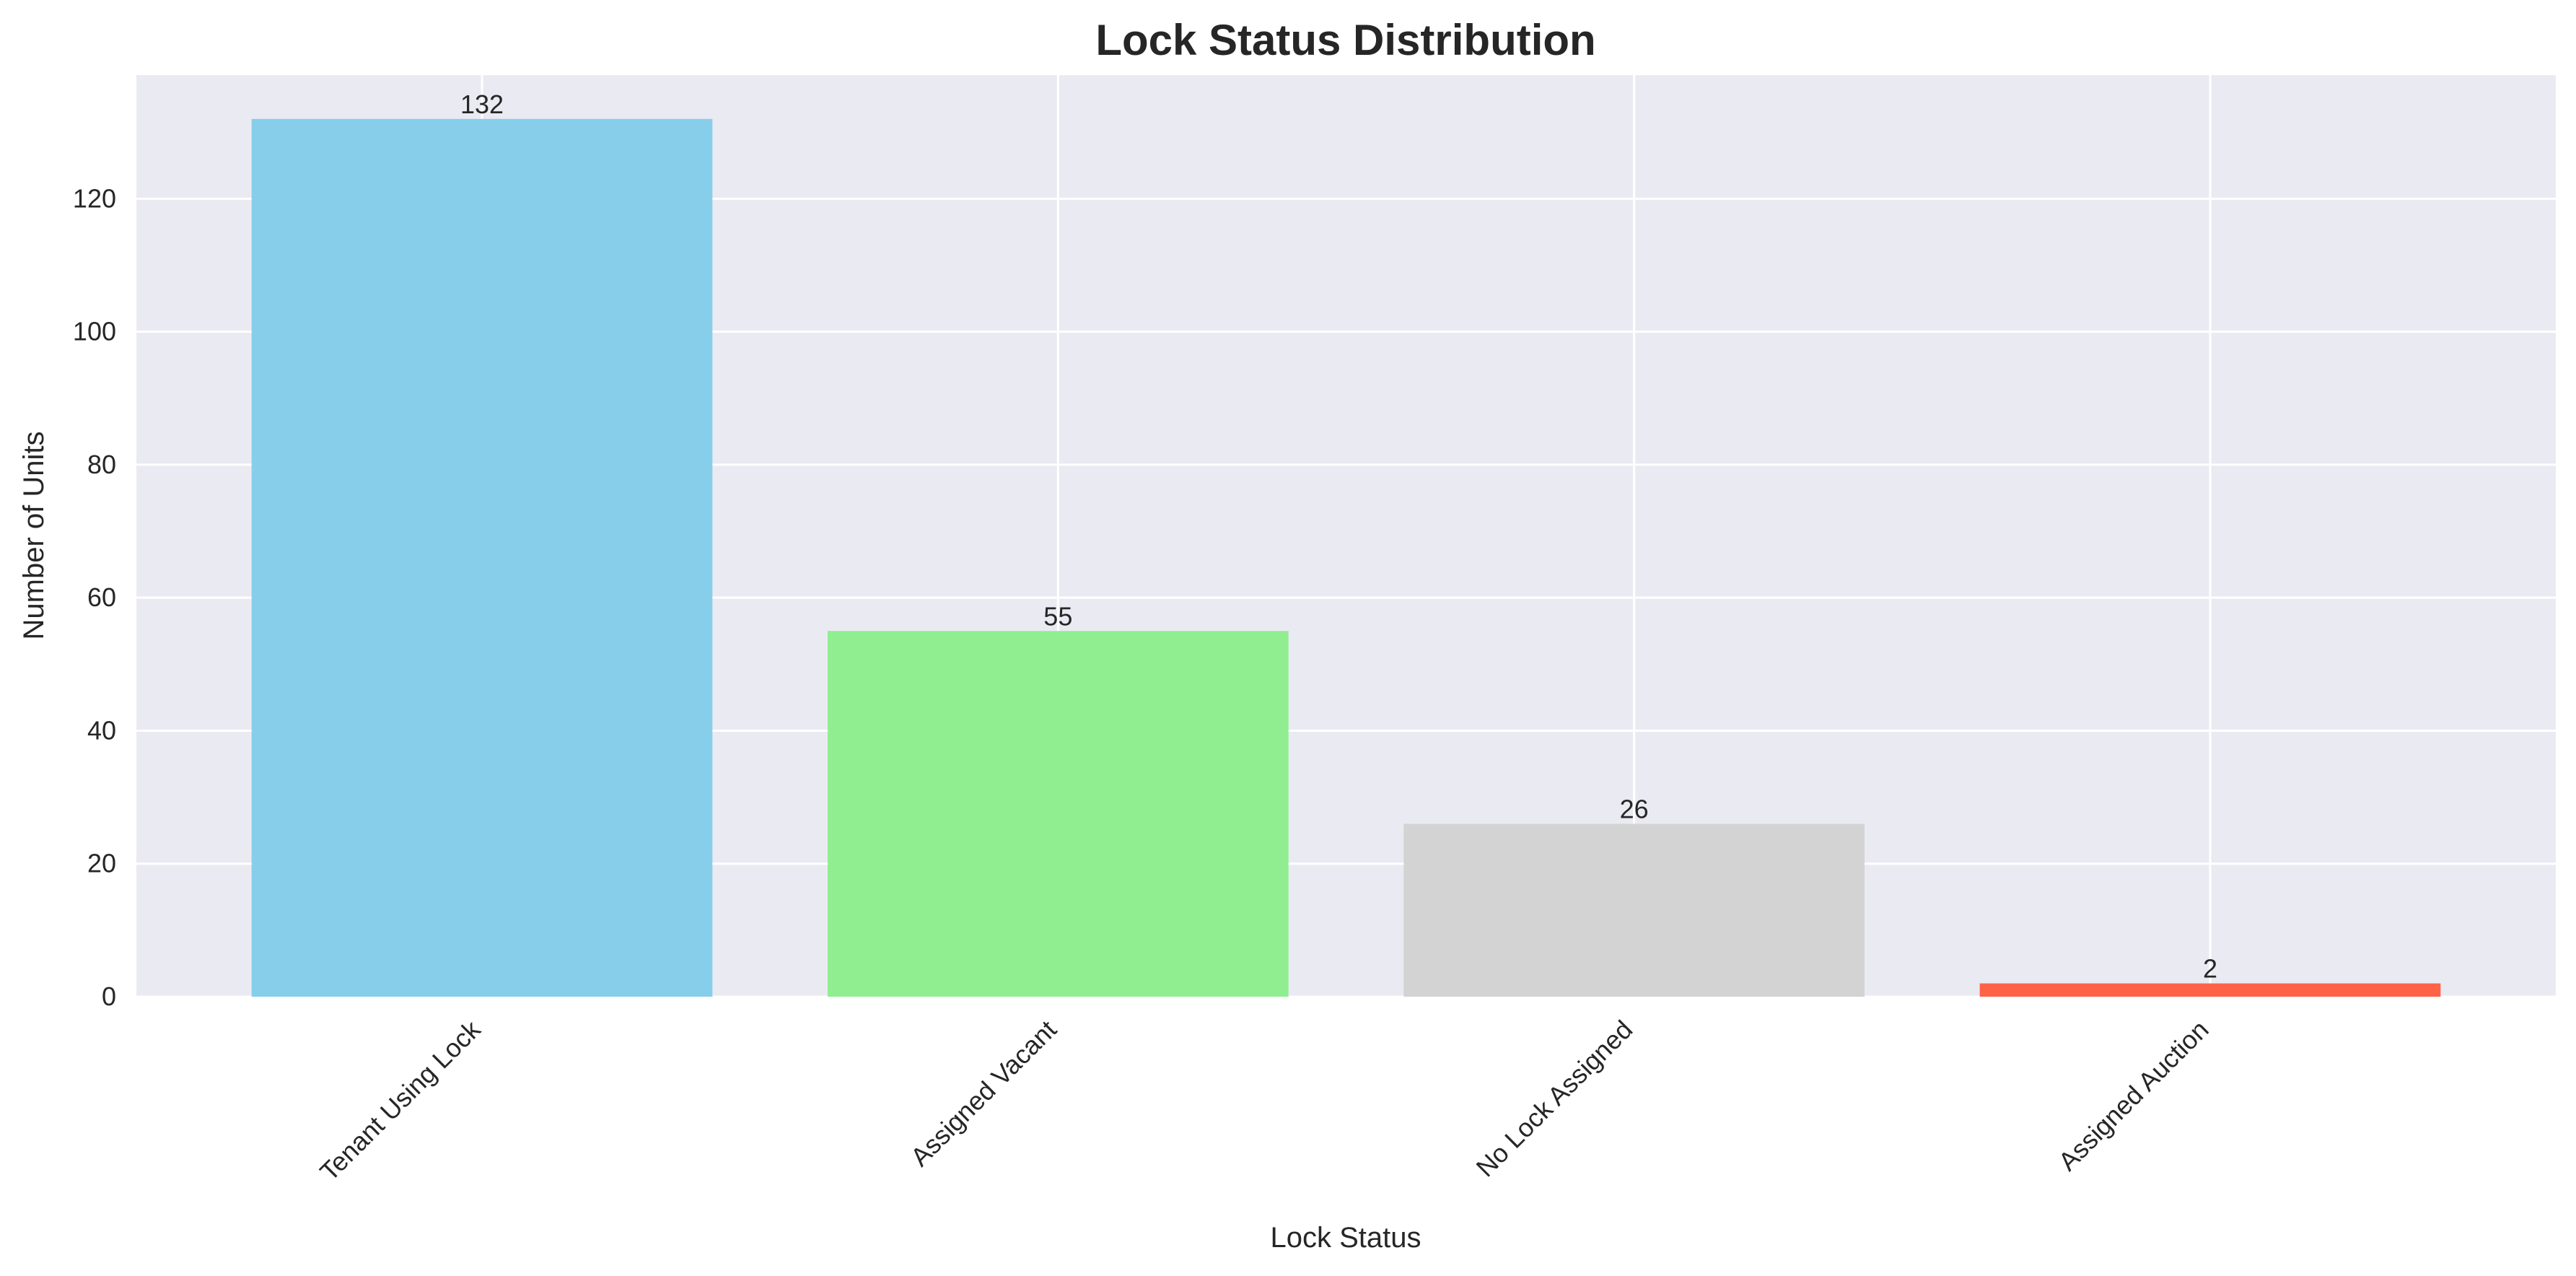 This screenshot has height=1276, width=2576. What do you see at coordinates (1057, 616) in the screenshot?
I see `data-label: 55` at bounding box center [1057, 616].